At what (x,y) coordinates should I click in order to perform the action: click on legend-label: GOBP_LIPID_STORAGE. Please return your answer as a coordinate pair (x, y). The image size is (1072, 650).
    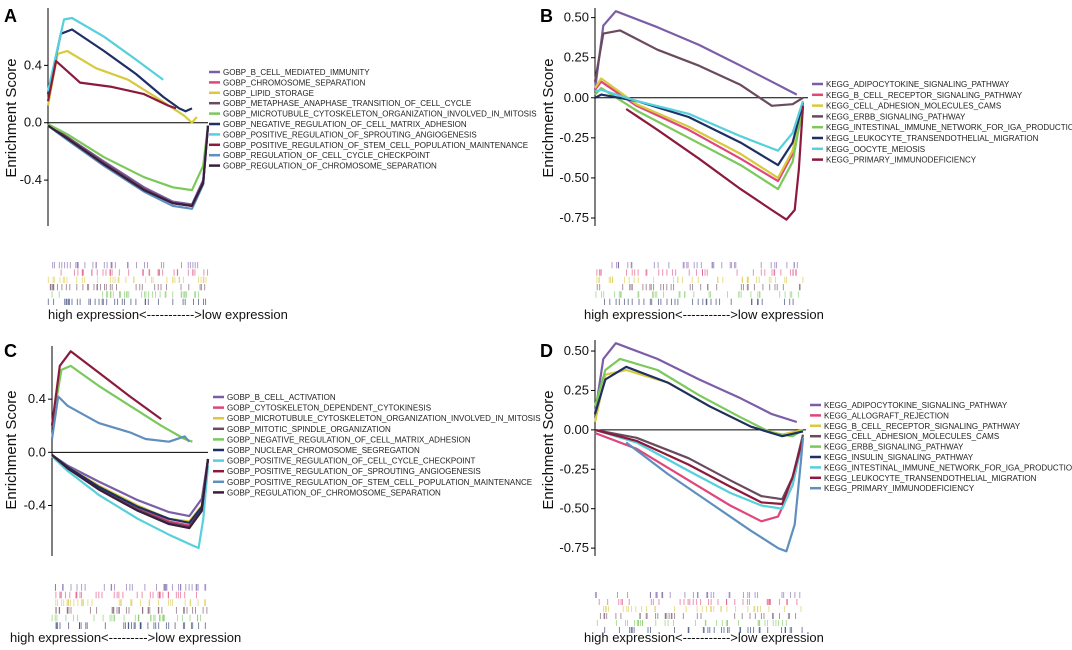
    Looking at the image, I should click on (268, 93).